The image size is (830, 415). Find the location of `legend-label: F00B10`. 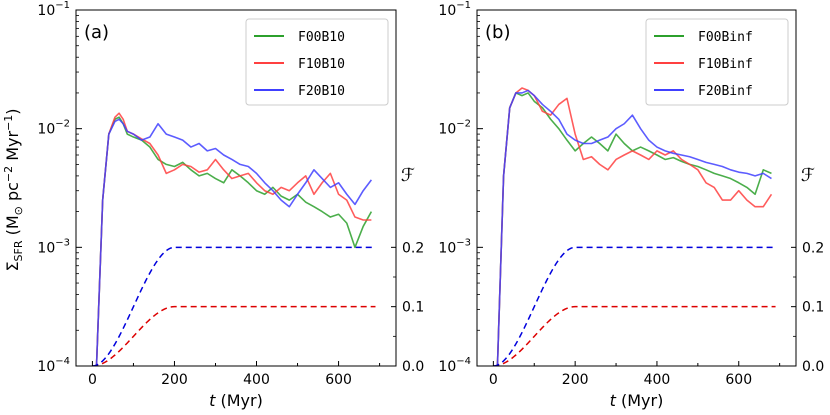

legend-label: F00B10 is located at coordinates (321, 37).